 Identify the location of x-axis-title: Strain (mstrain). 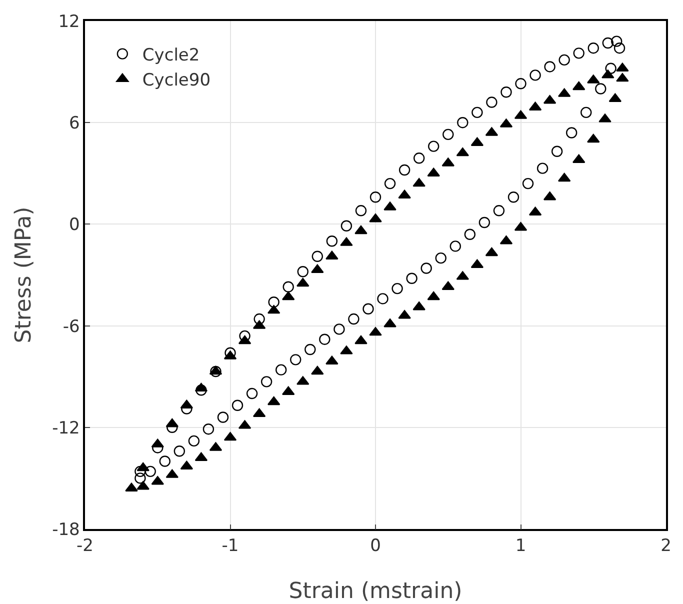
(375, 591).